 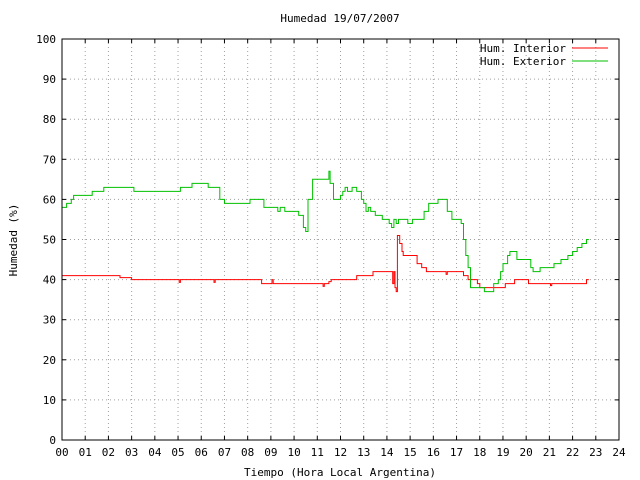 I want to click on x-tick-label: 19, so click(x=502, y=452).